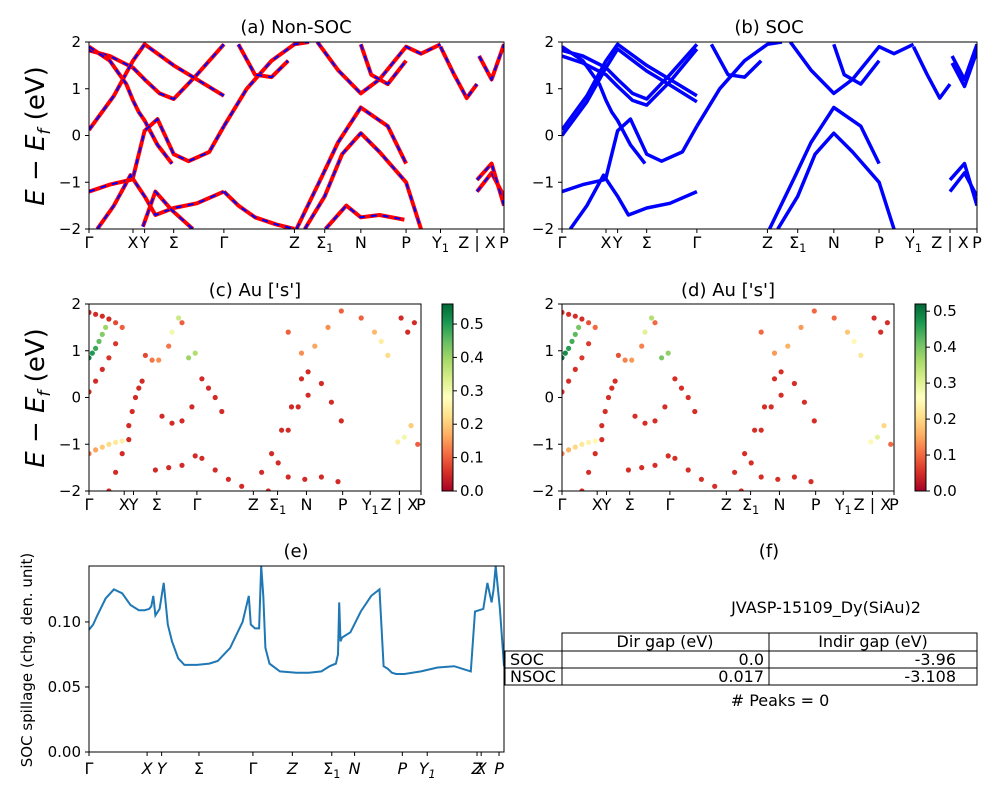  Describe the element at coordinates (70, 444) in the screenshot. I see `ytick-label-c-1: −1` at that location.